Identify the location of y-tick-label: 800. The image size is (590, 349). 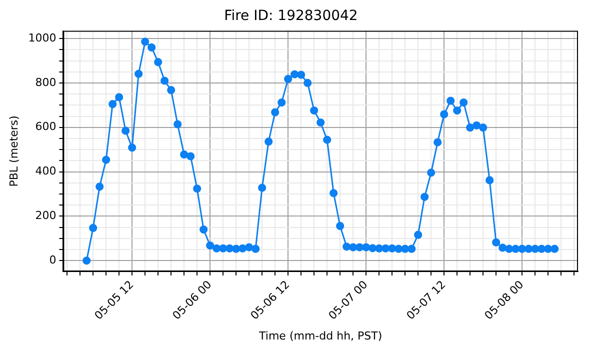
(45, 82).